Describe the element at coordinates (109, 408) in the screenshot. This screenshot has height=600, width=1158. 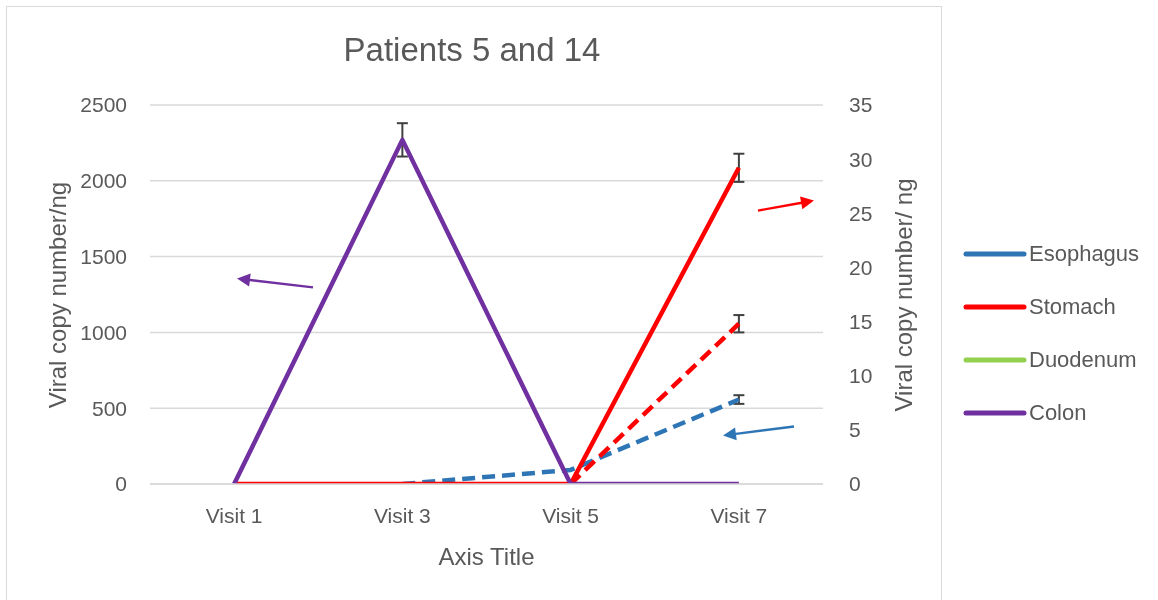
I see `y-tick-label: 500` at that location.